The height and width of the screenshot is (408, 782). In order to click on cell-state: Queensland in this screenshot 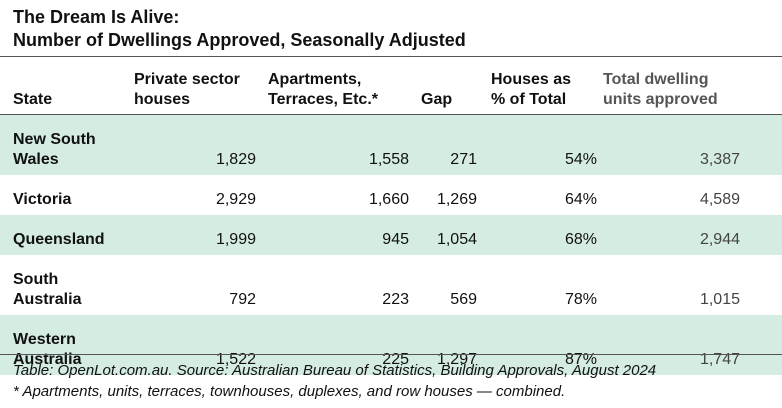, I will do `click(67, 235)`.